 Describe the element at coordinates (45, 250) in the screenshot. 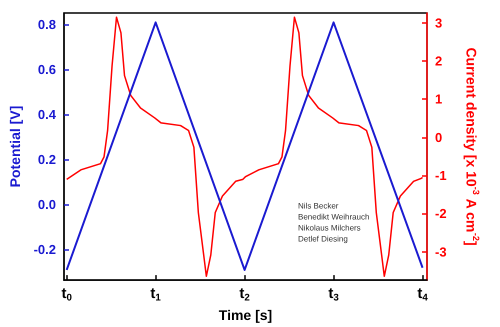

I see `y-tick-label: -0.2` at that location.